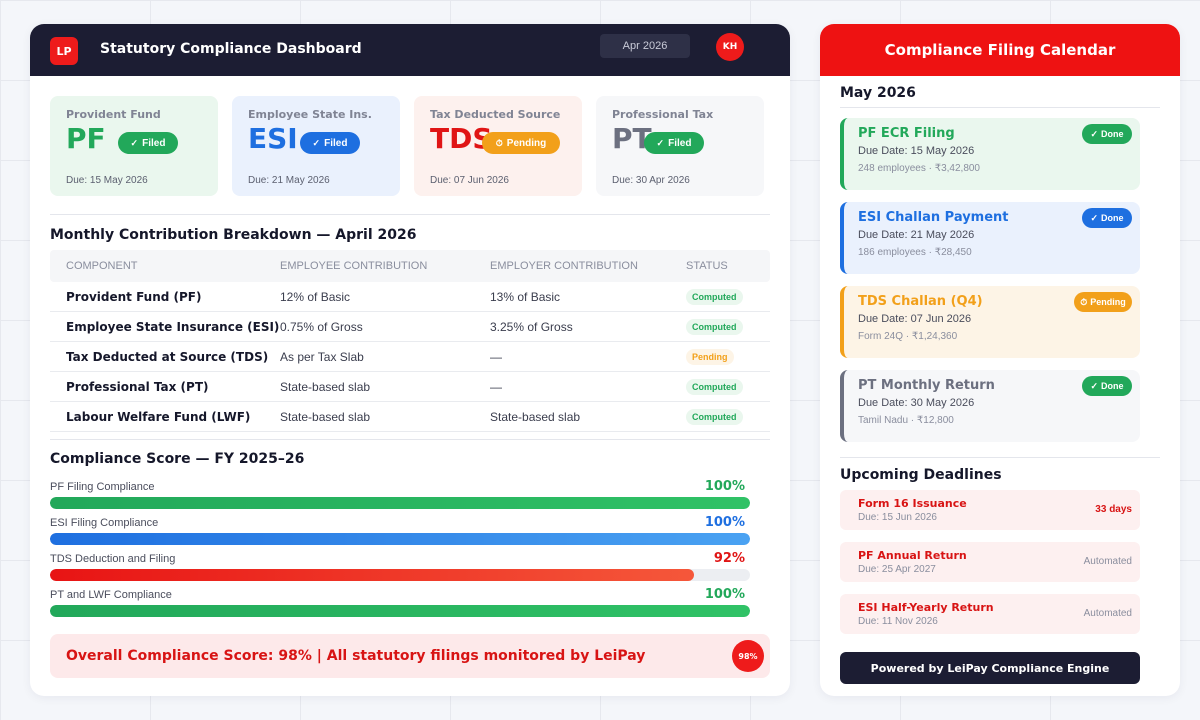 Image resolution: width=1200 pixels, height=720 pixels. I want to click on score-value: 100%, so click(724, 486).